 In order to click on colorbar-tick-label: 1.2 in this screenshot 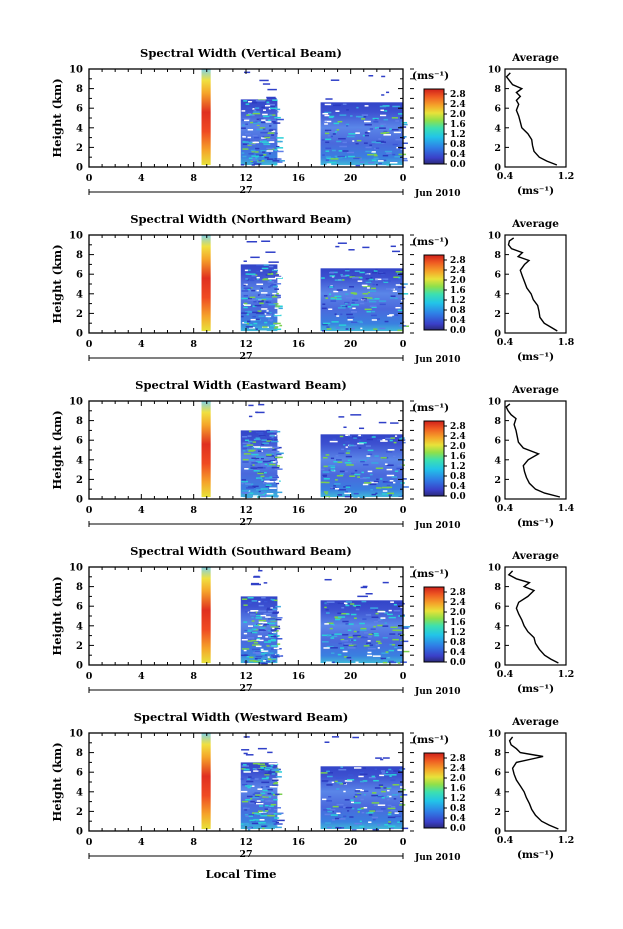, I will do `click(458, 301)`.